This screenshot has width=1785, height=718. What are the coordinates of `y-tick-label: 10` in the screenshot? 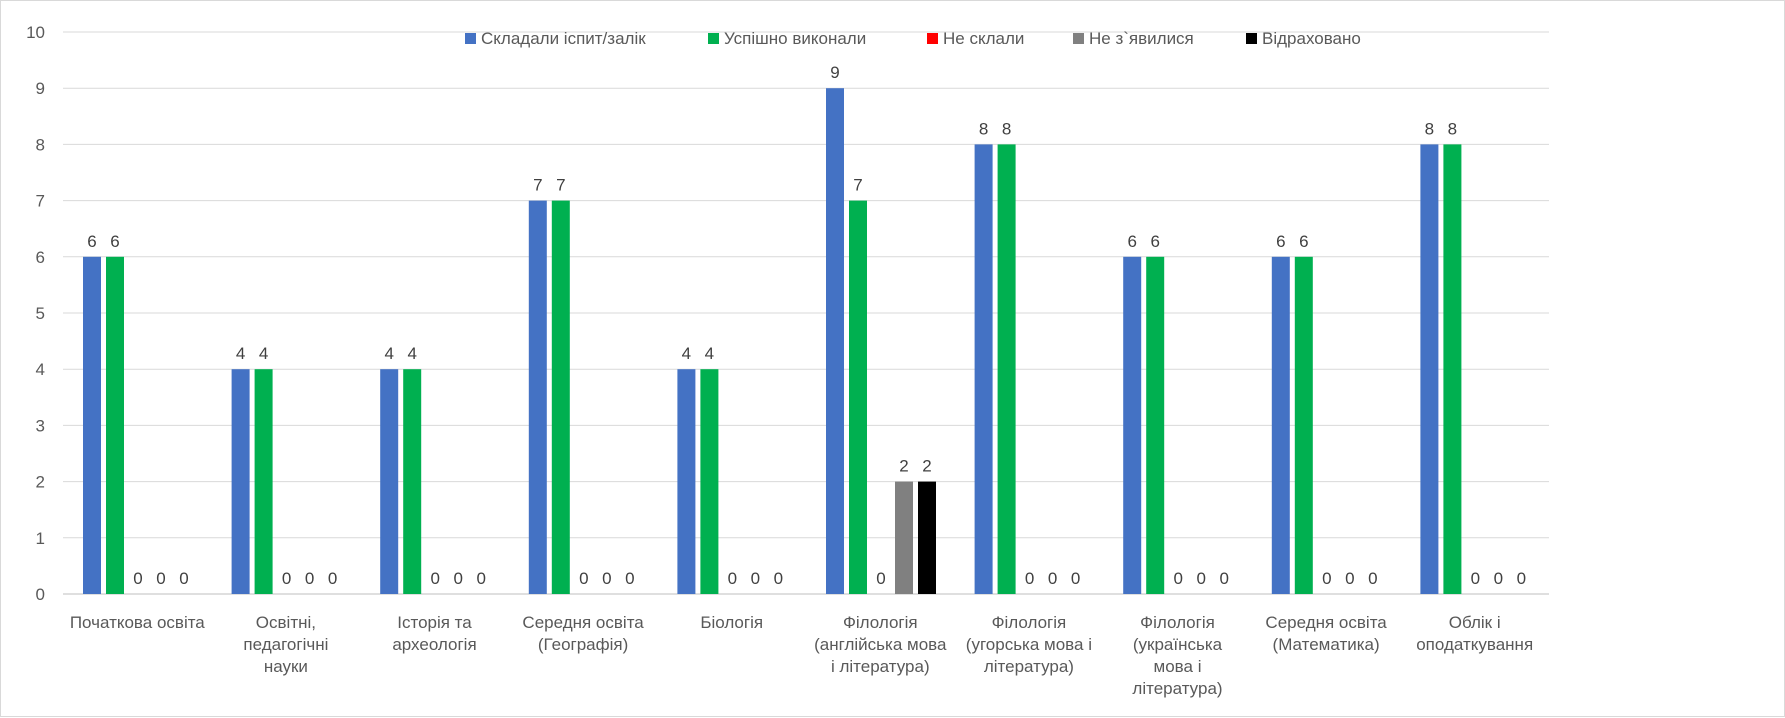 It's located at (35, 32).